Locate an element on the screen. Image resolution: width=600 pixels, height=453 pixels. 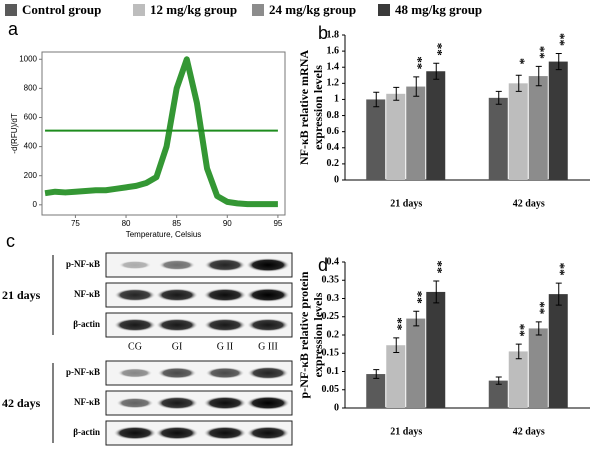
x-tick-label: 80 is located at coordinates (126, 223).